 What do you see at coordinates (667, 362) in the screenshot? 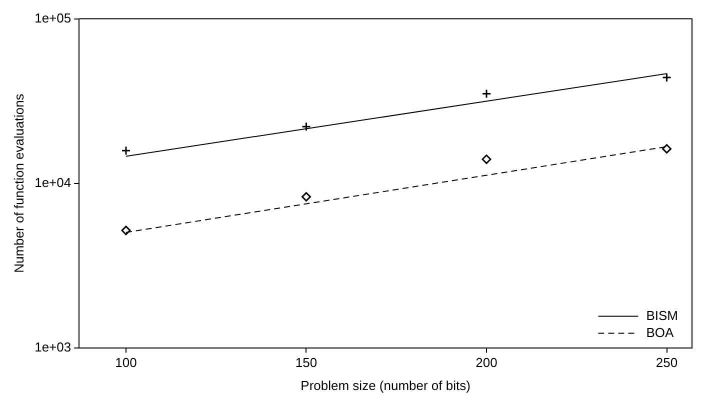
I see `x-tick-label: 250` at bounding box center [667, 362].